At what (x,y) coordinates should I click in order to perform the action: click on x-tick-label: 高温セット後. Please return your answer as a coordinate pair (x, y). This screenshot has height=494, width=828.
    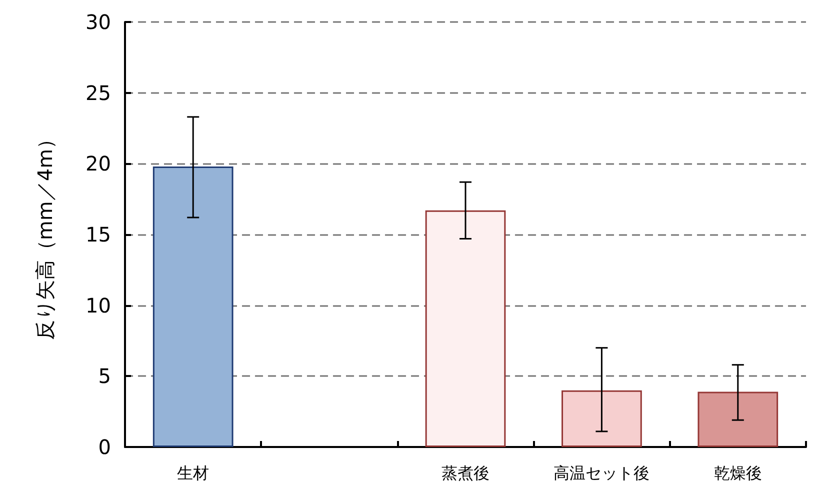
    Looking at the image, I should click on (602, 473).